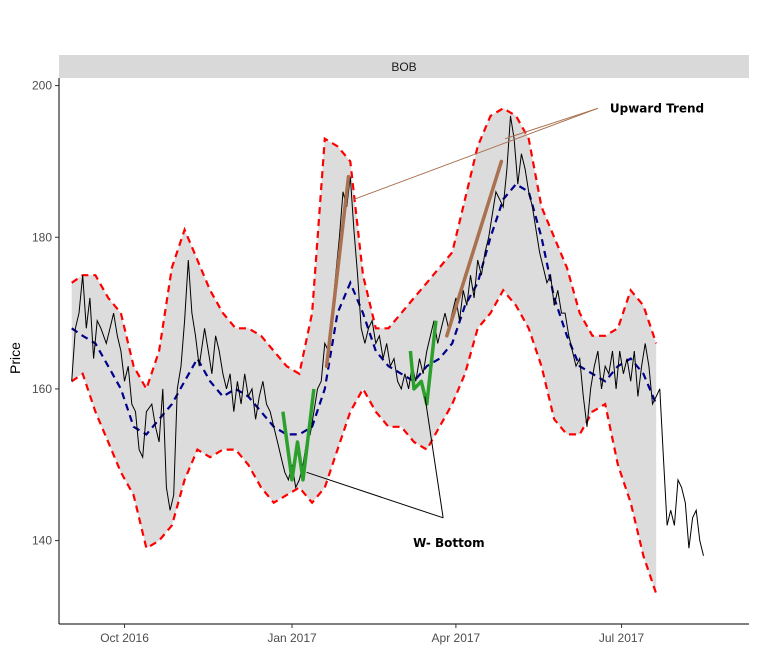  I want to click on annotation-label: Upward Trend, so click(657, 108).